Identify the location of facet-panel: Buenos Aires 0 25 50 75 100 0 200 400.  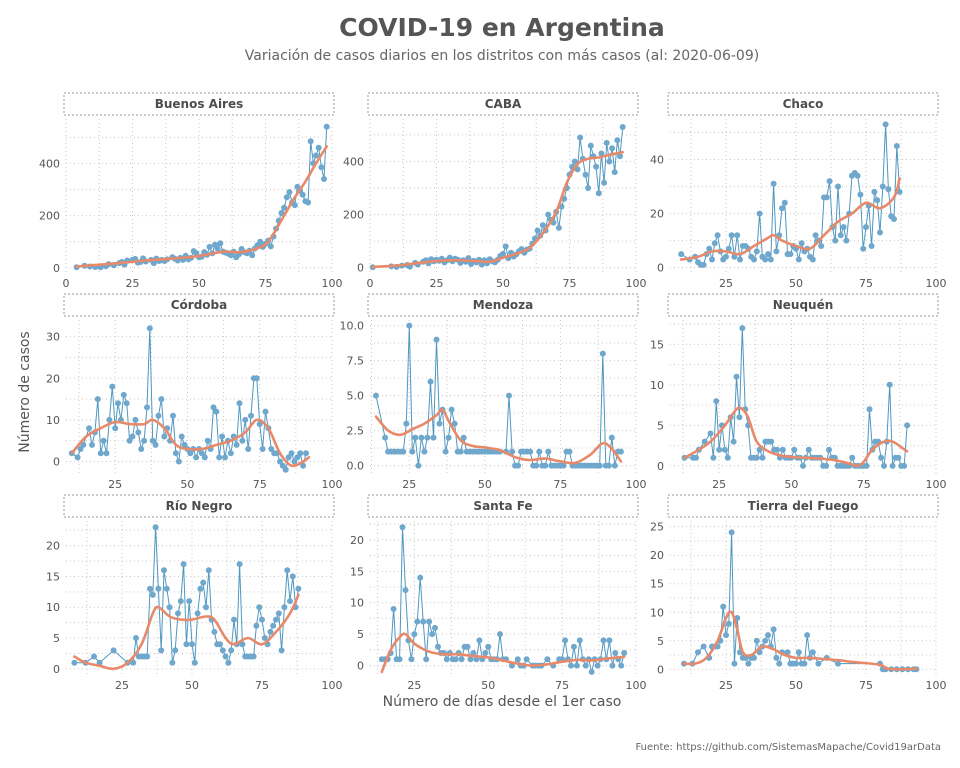
(191, 191).